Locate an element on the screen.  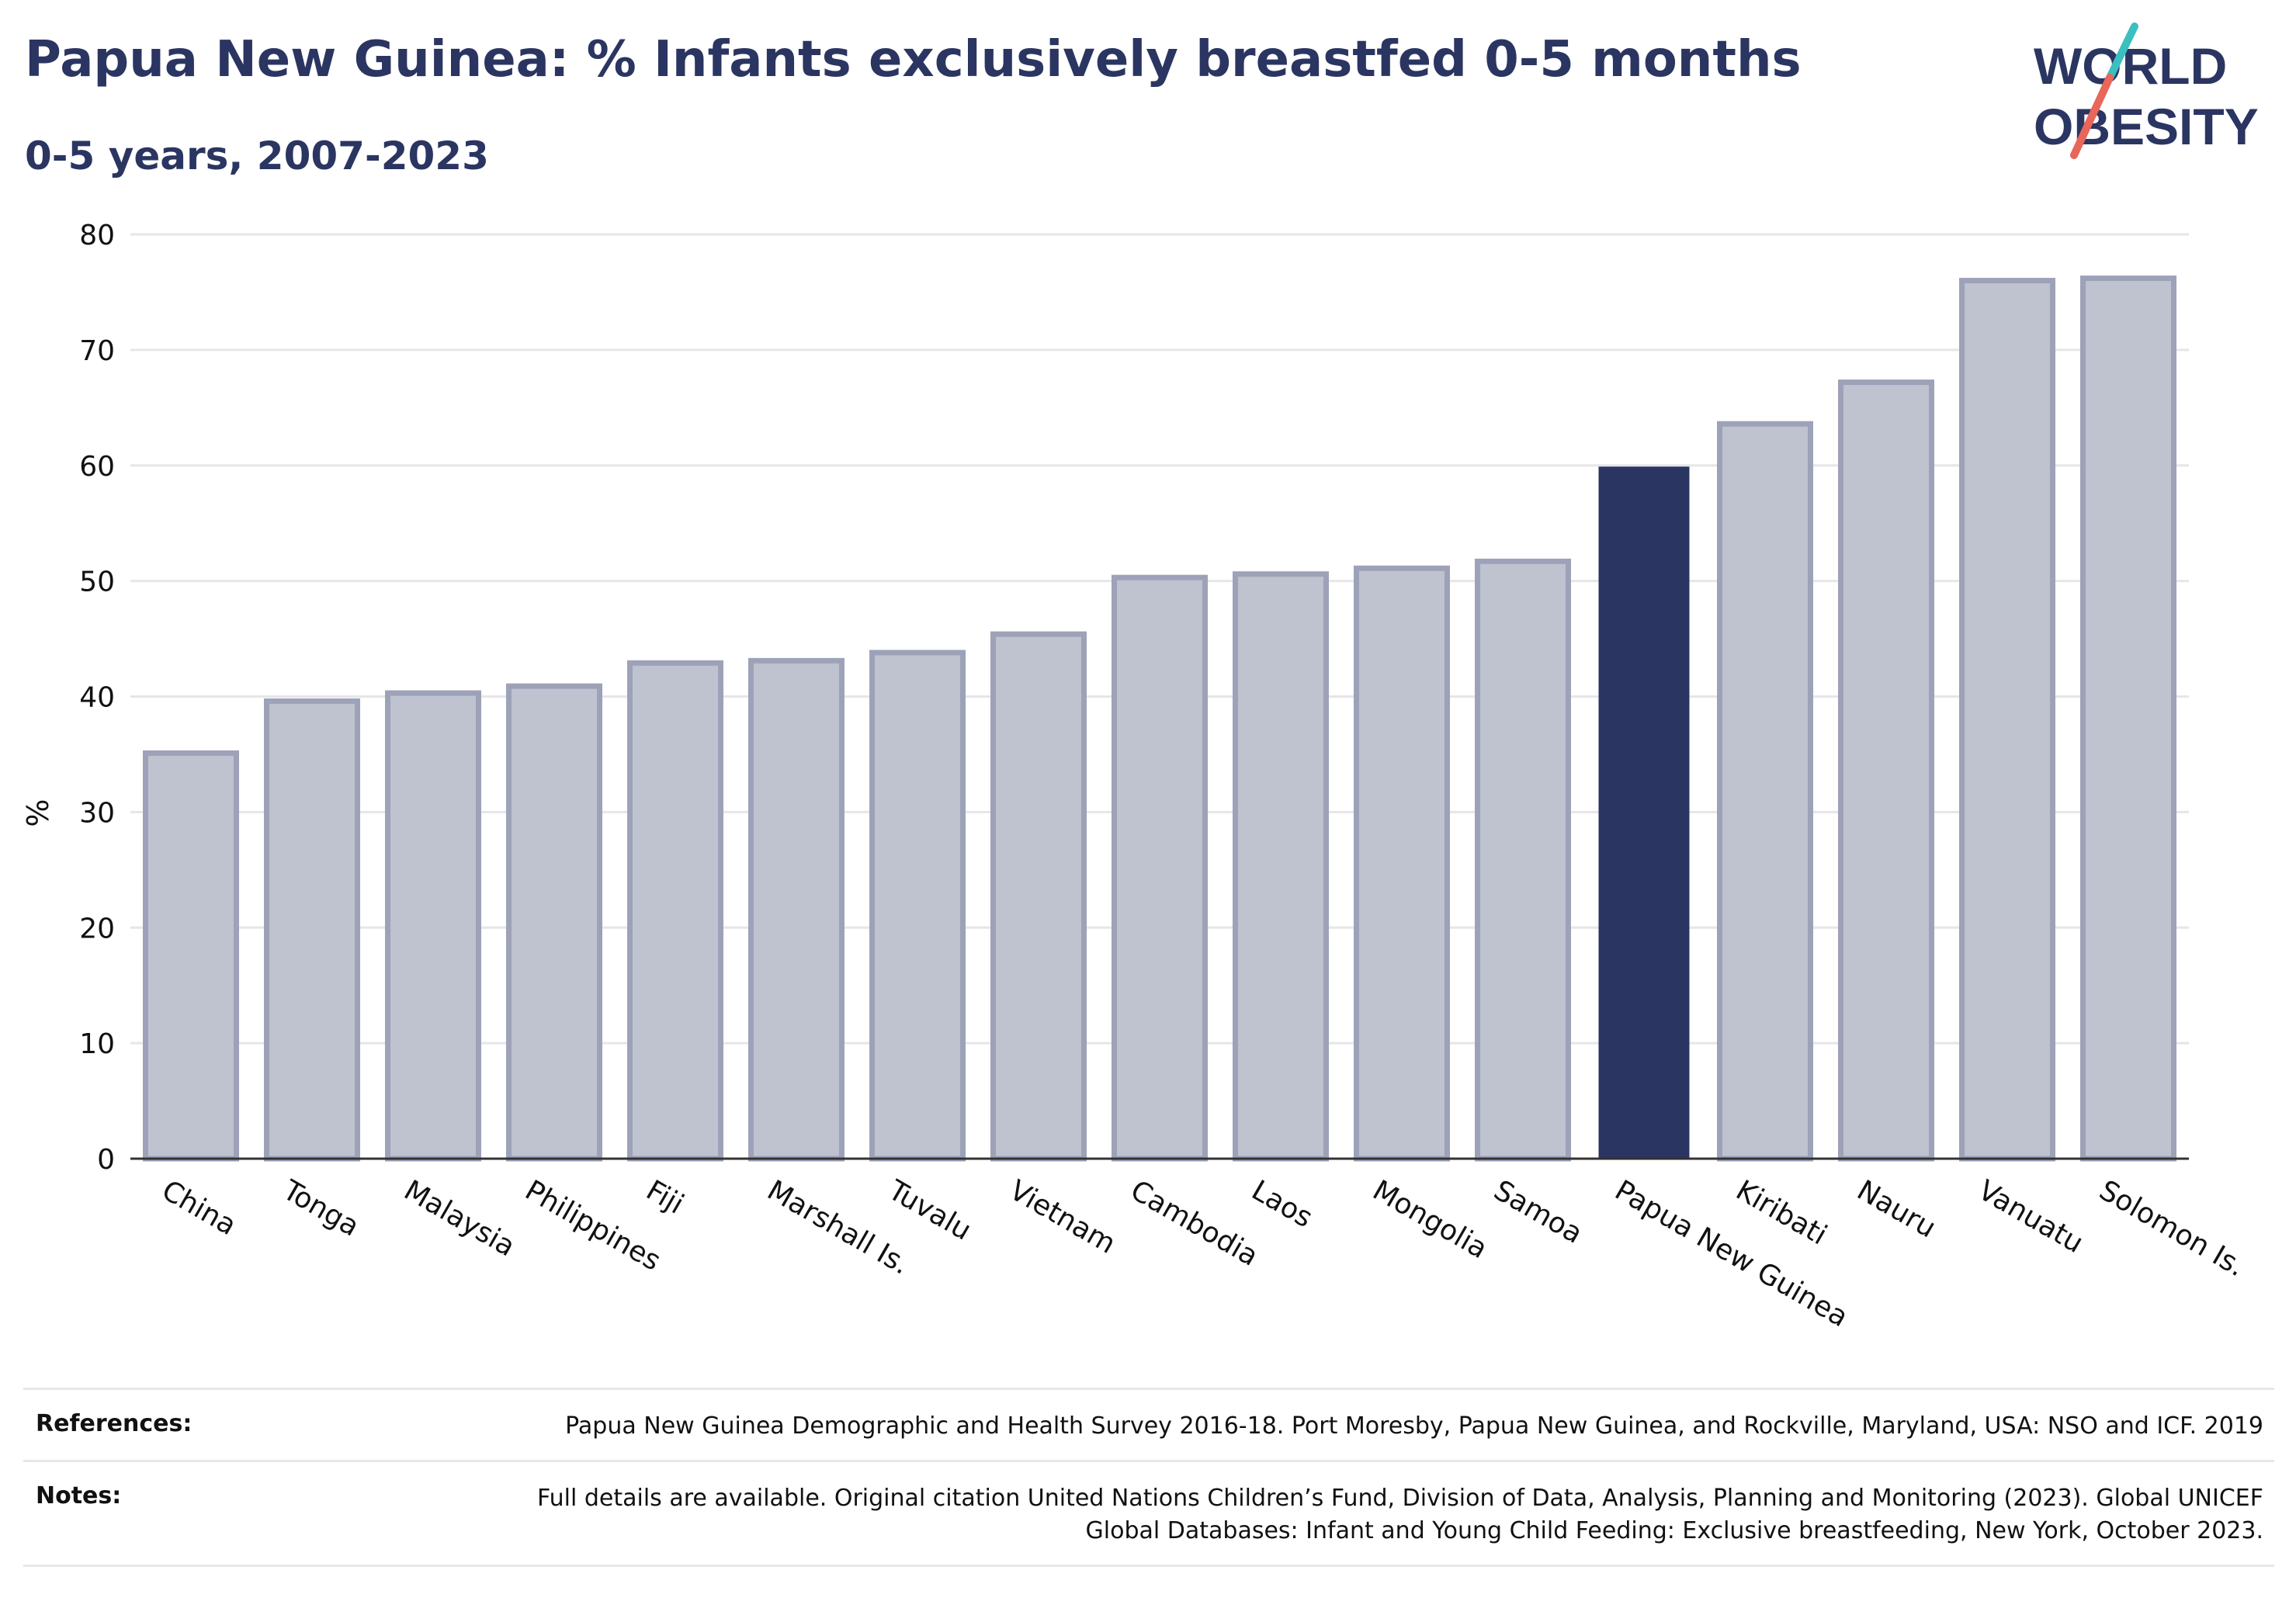
x-tick-label: Kiribati is located at coordinates (1782, 1212).